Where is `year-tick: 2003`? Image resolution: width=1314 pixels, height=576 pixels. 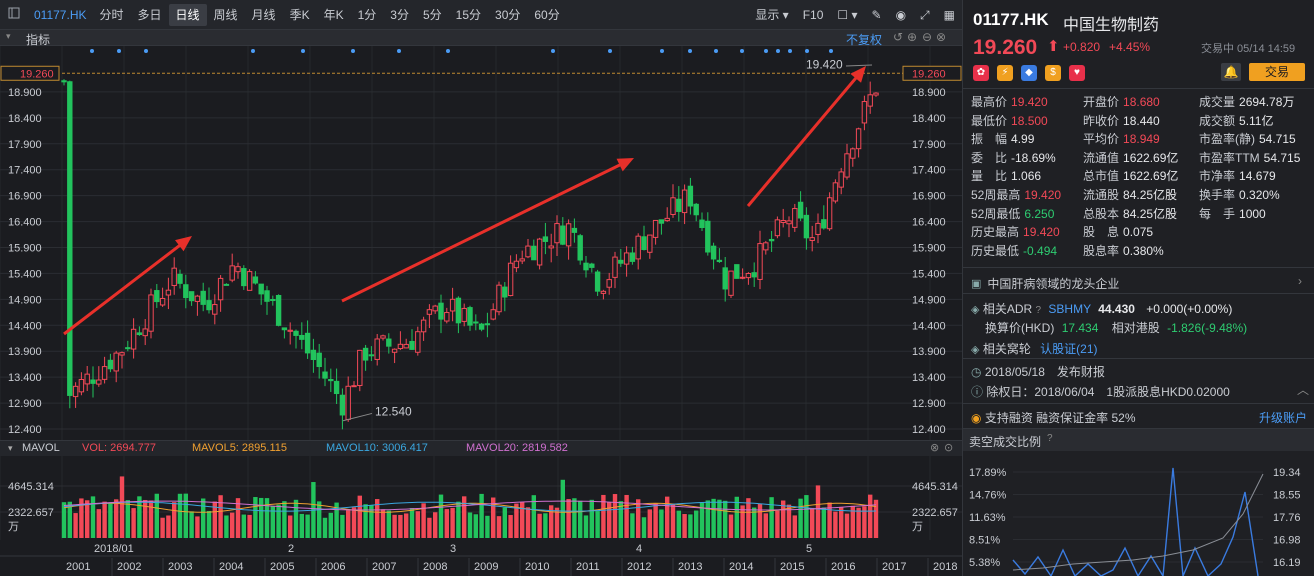
year-tick: 2003 is located at coordinates (180, 567).